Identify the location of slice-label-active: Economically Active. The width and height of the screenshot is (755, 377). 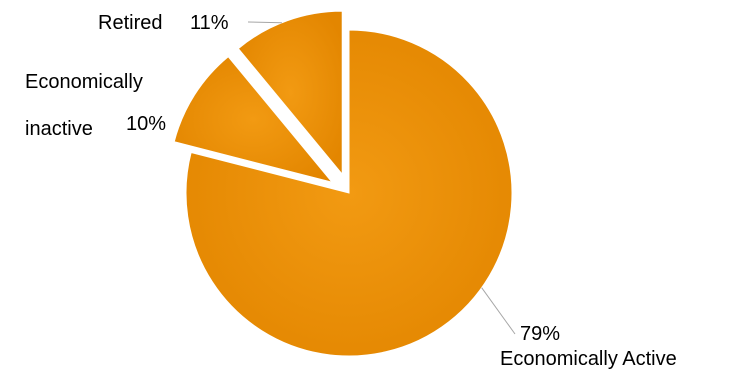
(588, 359).